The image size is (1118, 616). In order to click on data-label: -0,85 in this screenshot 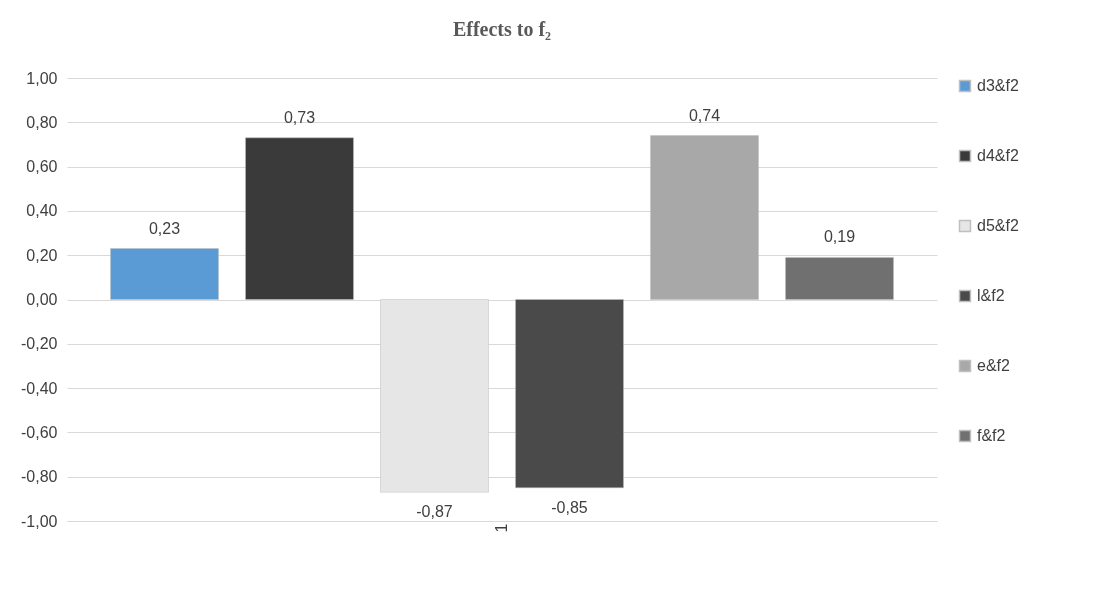, I will do `click(569, 507)`.